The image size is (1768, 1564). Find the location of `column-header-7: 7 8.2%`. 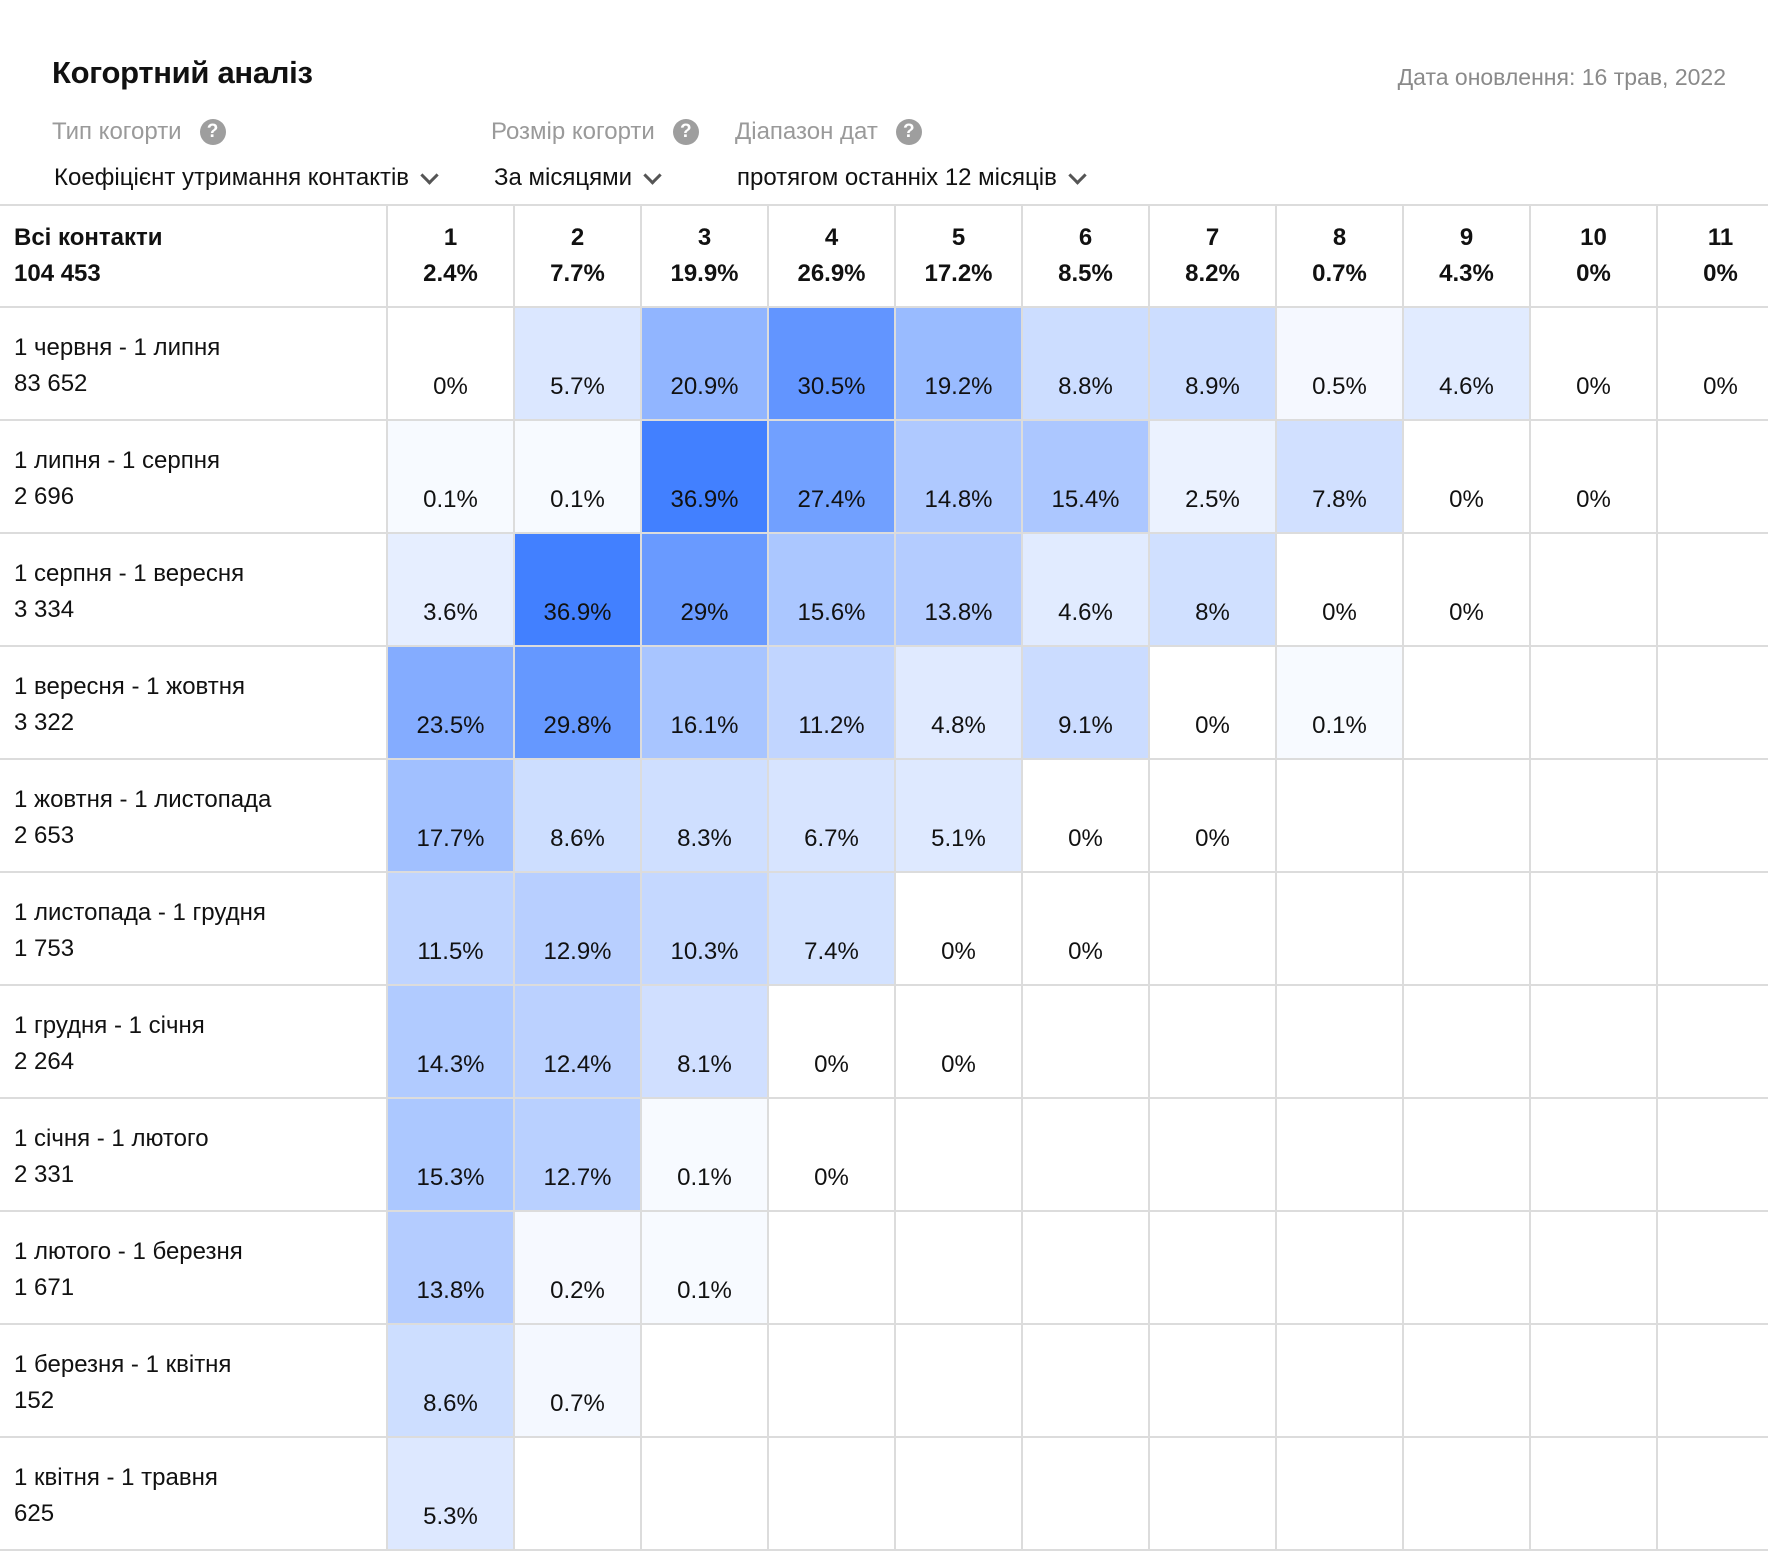

column-header-7: 7 8.2% is located at coordinates (1212, 256).